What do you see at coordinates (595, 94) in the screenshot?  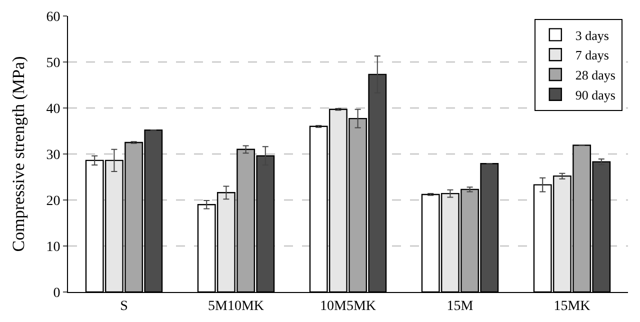 I see `legend-label: 90 days` at bounding box center [595, 94].